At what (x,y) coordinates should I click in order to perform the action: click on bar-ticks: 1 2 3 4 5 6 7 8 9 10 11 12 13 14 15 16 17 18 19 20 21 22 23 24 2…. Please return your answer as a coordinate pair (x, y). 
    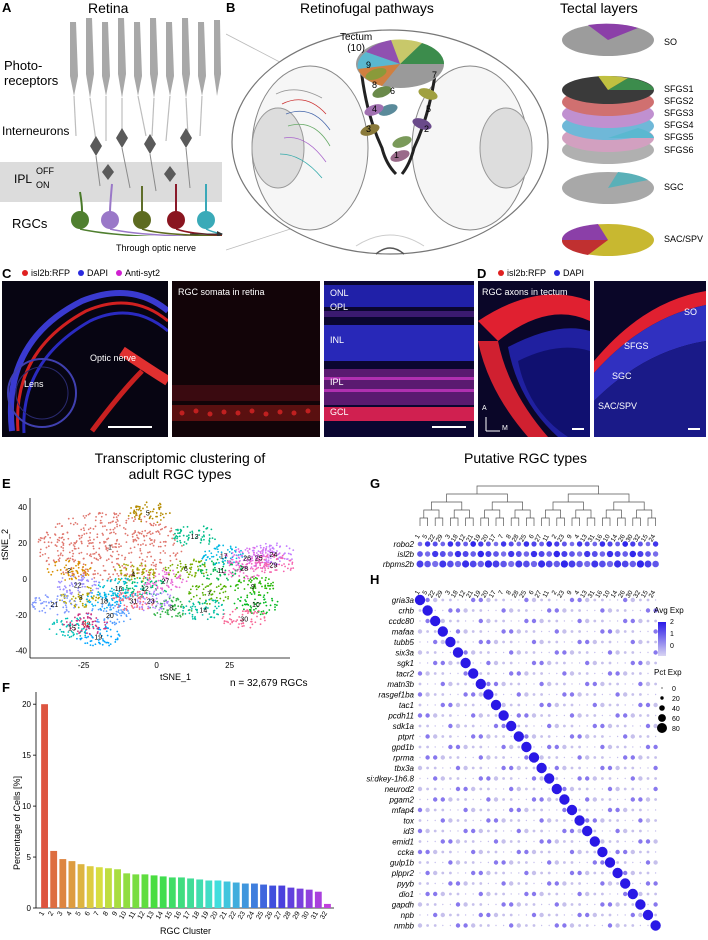
    Looking at the image, I should click on (175, 810).